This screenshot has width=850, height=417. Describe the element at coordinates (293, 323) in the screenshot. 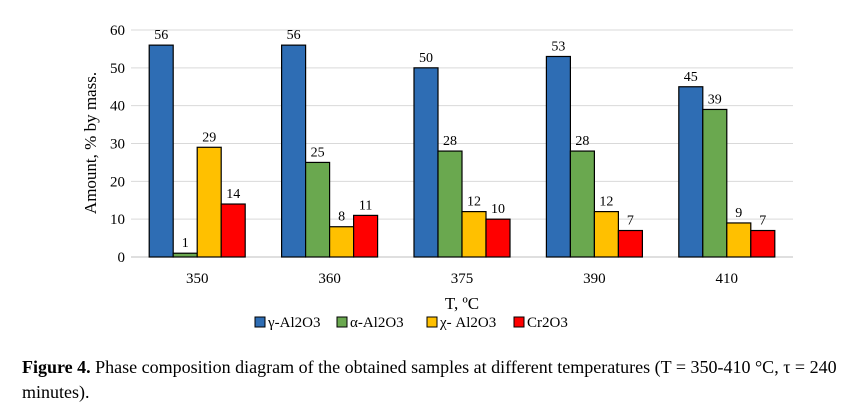

I see `legend-label: γ-Al2O3` at that location.